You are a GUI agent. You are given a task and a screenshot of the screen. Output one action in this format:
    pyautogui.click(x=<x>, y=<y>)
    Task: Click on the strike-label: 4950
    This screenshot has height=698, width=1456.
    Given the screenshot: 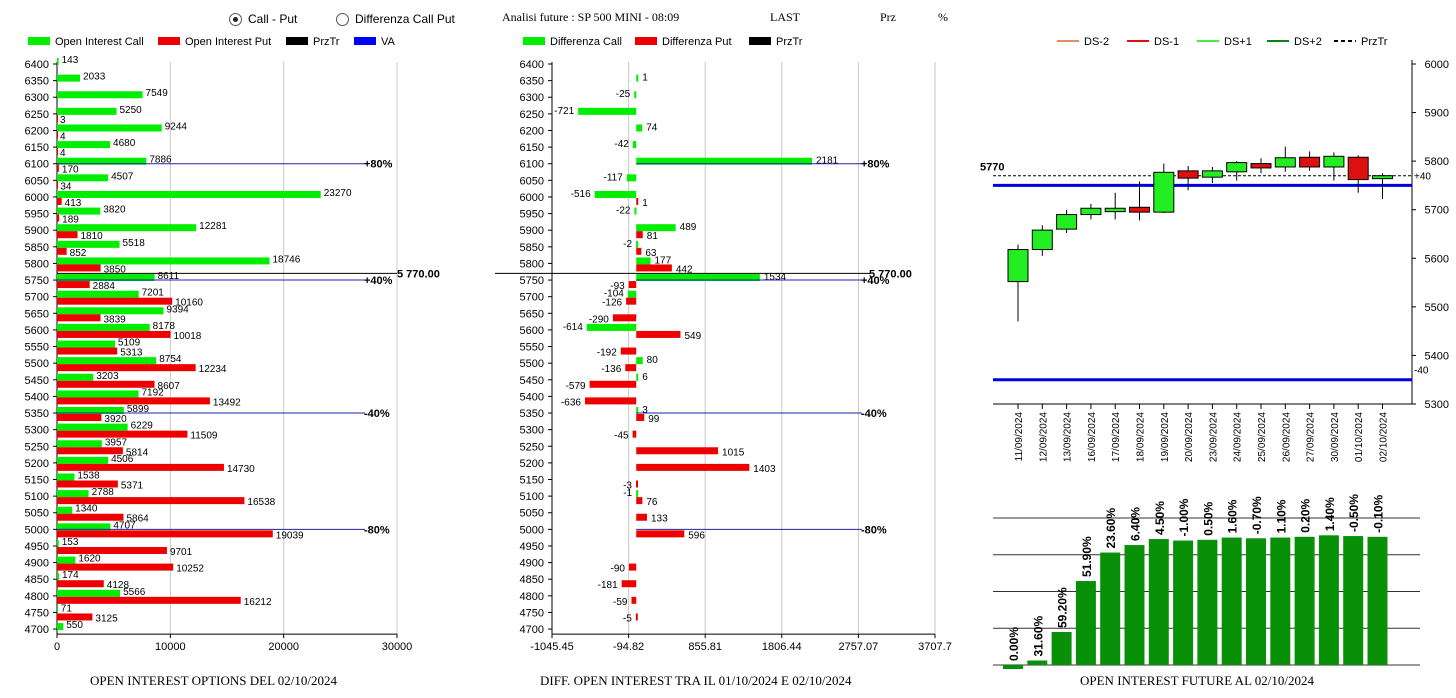 What is the action you would take?
    pyautogui.click(x=37, y=547)
    